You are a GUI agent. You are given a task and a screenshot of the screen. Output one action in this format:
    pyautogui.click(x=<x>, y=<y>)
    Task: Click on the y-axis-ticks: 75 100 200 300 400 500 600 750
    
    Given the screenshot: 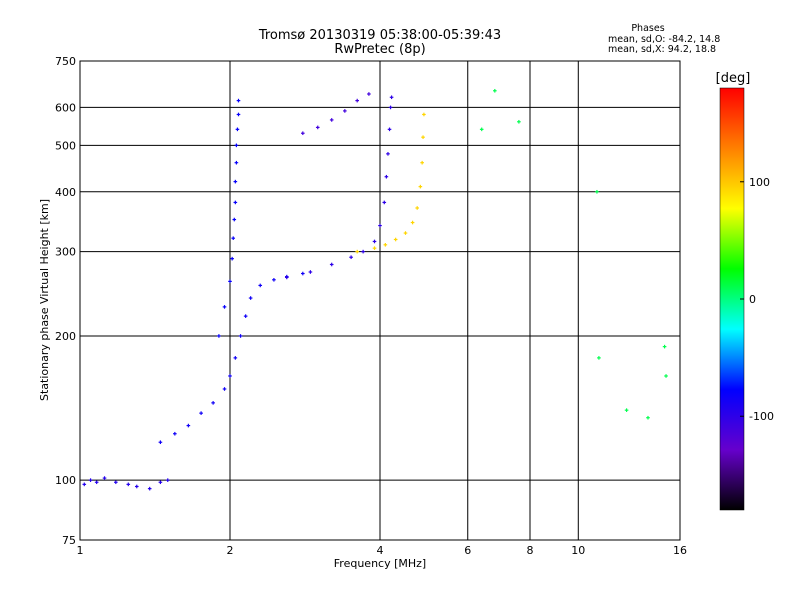 What is the action you would take?
    pyautogui.click(x=65, y=301)
    